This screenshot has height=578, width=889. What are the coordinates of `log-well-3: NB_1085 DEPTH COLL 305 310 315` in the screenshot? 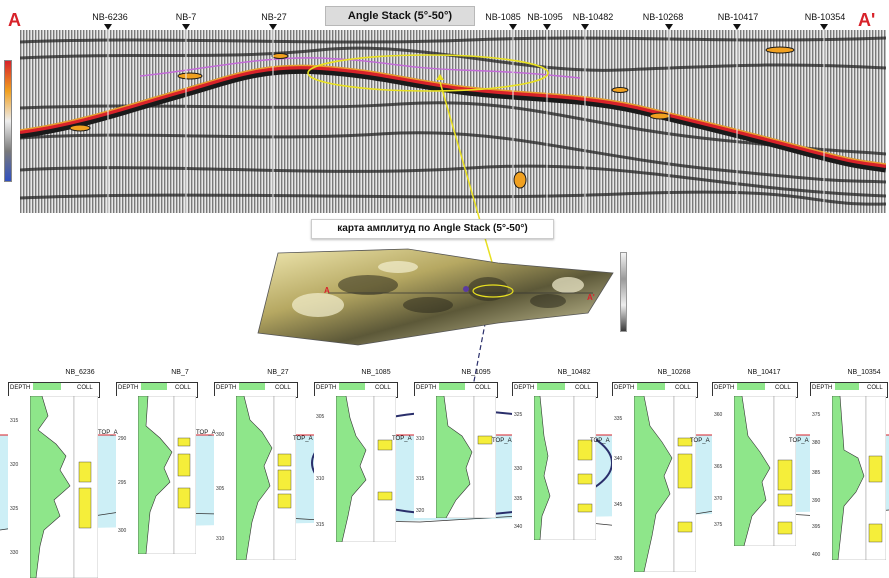 It's located at (356, 455).